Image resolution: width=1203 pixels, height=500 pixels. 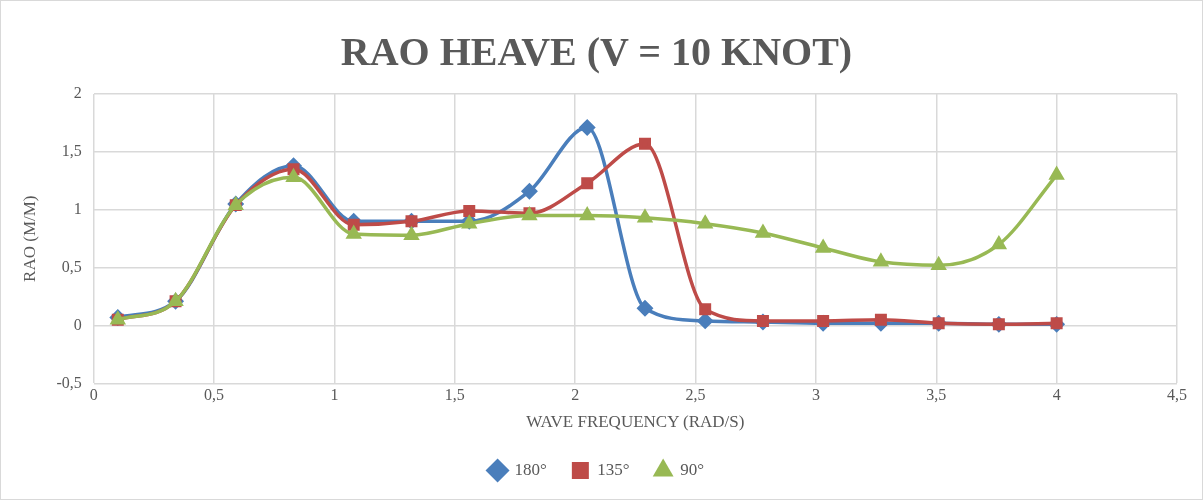 What do you see at coordinates (1056, 395) in the screenshot?
I see `x-tick-label: 4` at bounding box center [1056, 395].